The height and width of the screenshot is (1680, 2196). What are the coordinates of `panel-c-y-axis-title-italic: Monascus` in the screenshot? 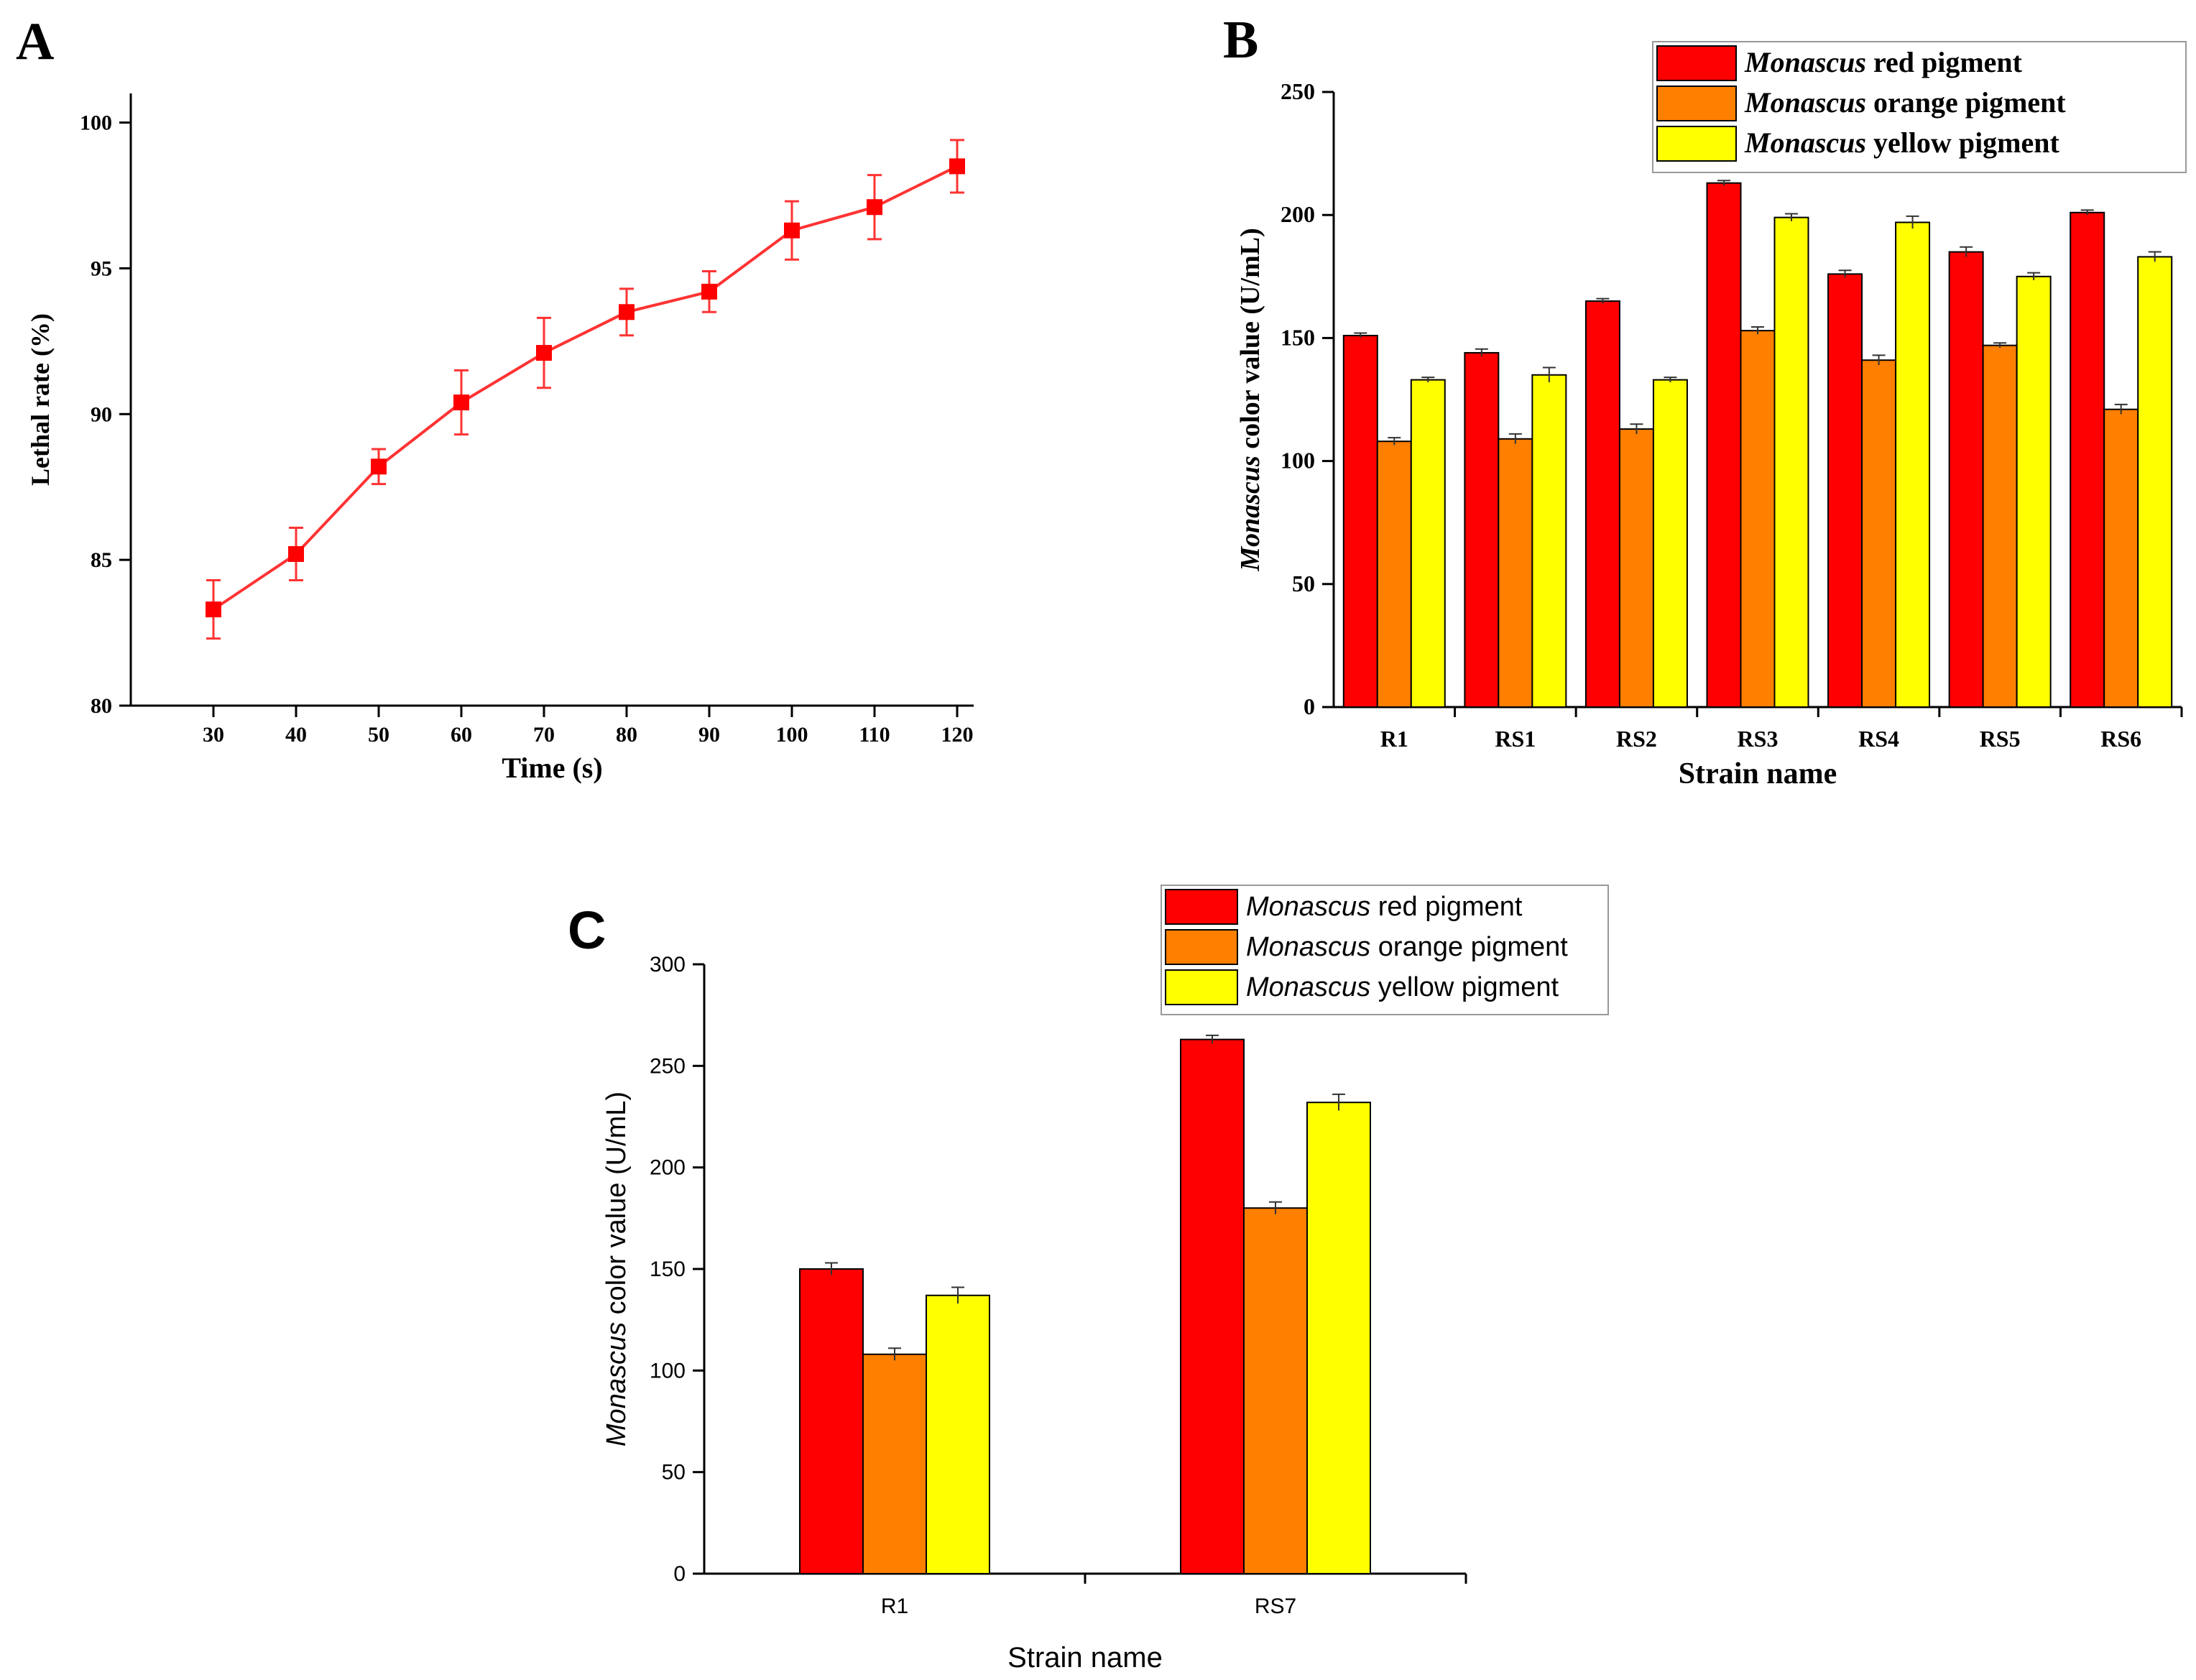 It's located at (616, 1384).